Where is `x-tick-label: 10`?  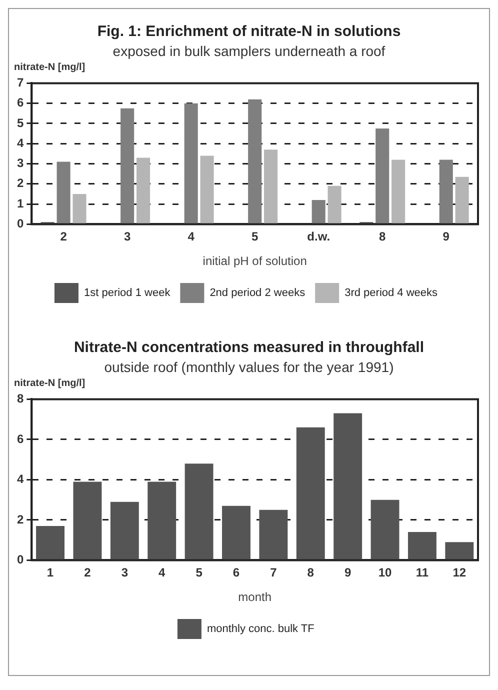 x-tick-label: 10 is located at coordinates (385, 573).